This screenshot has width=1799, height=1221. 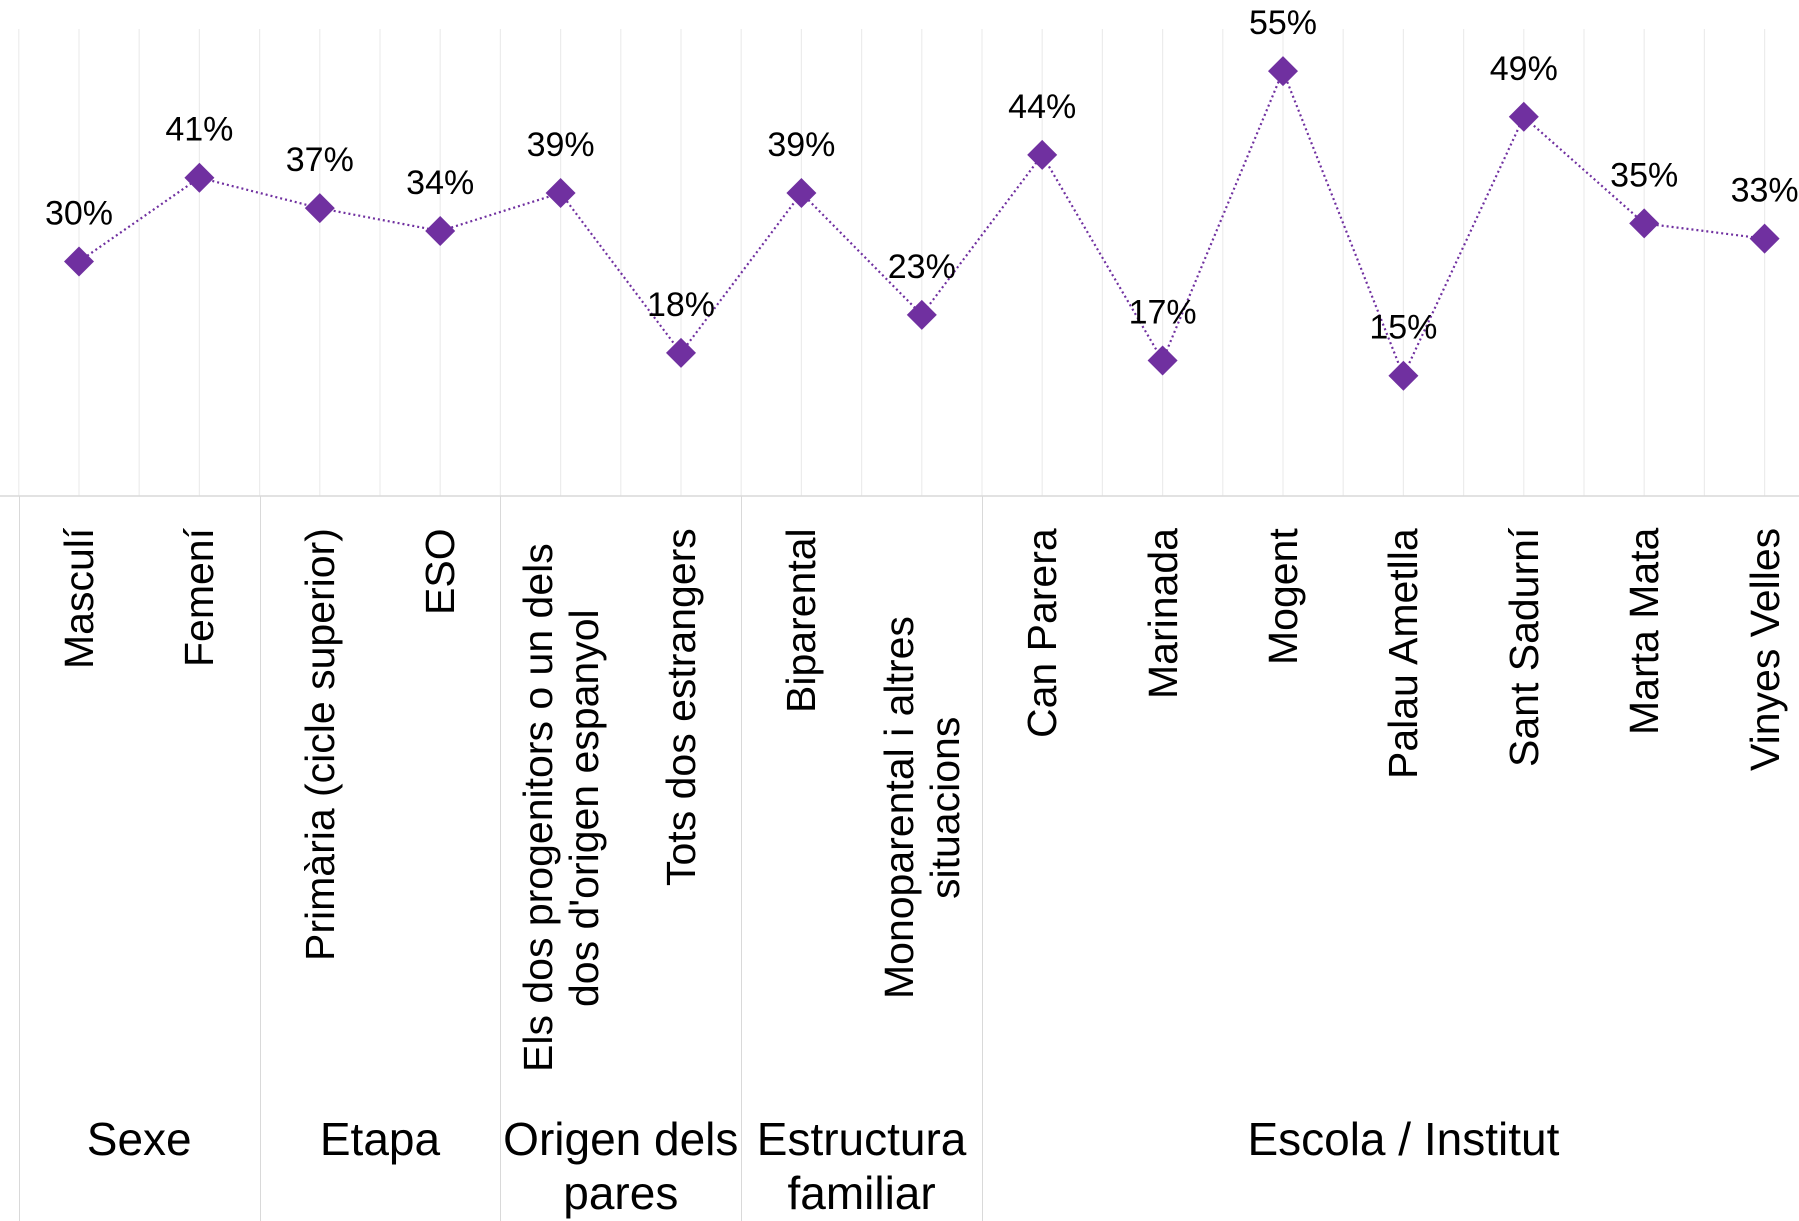 I want to click on data-label: 49%, so click(x=1524, y=69).